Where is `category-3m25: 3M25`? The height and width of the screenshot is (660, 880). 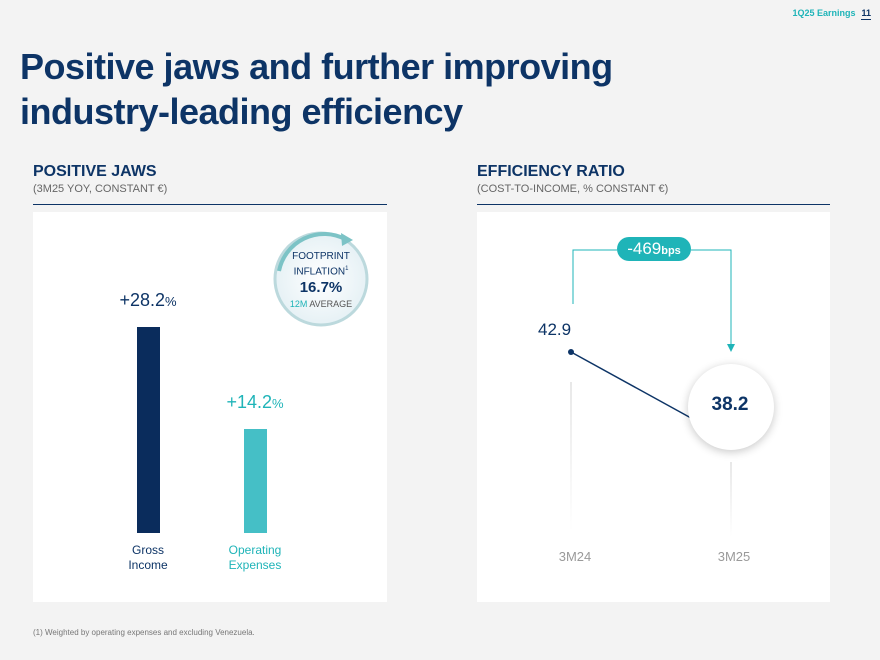
category-3m25: 3M25 is located at coordinates (734, 556).